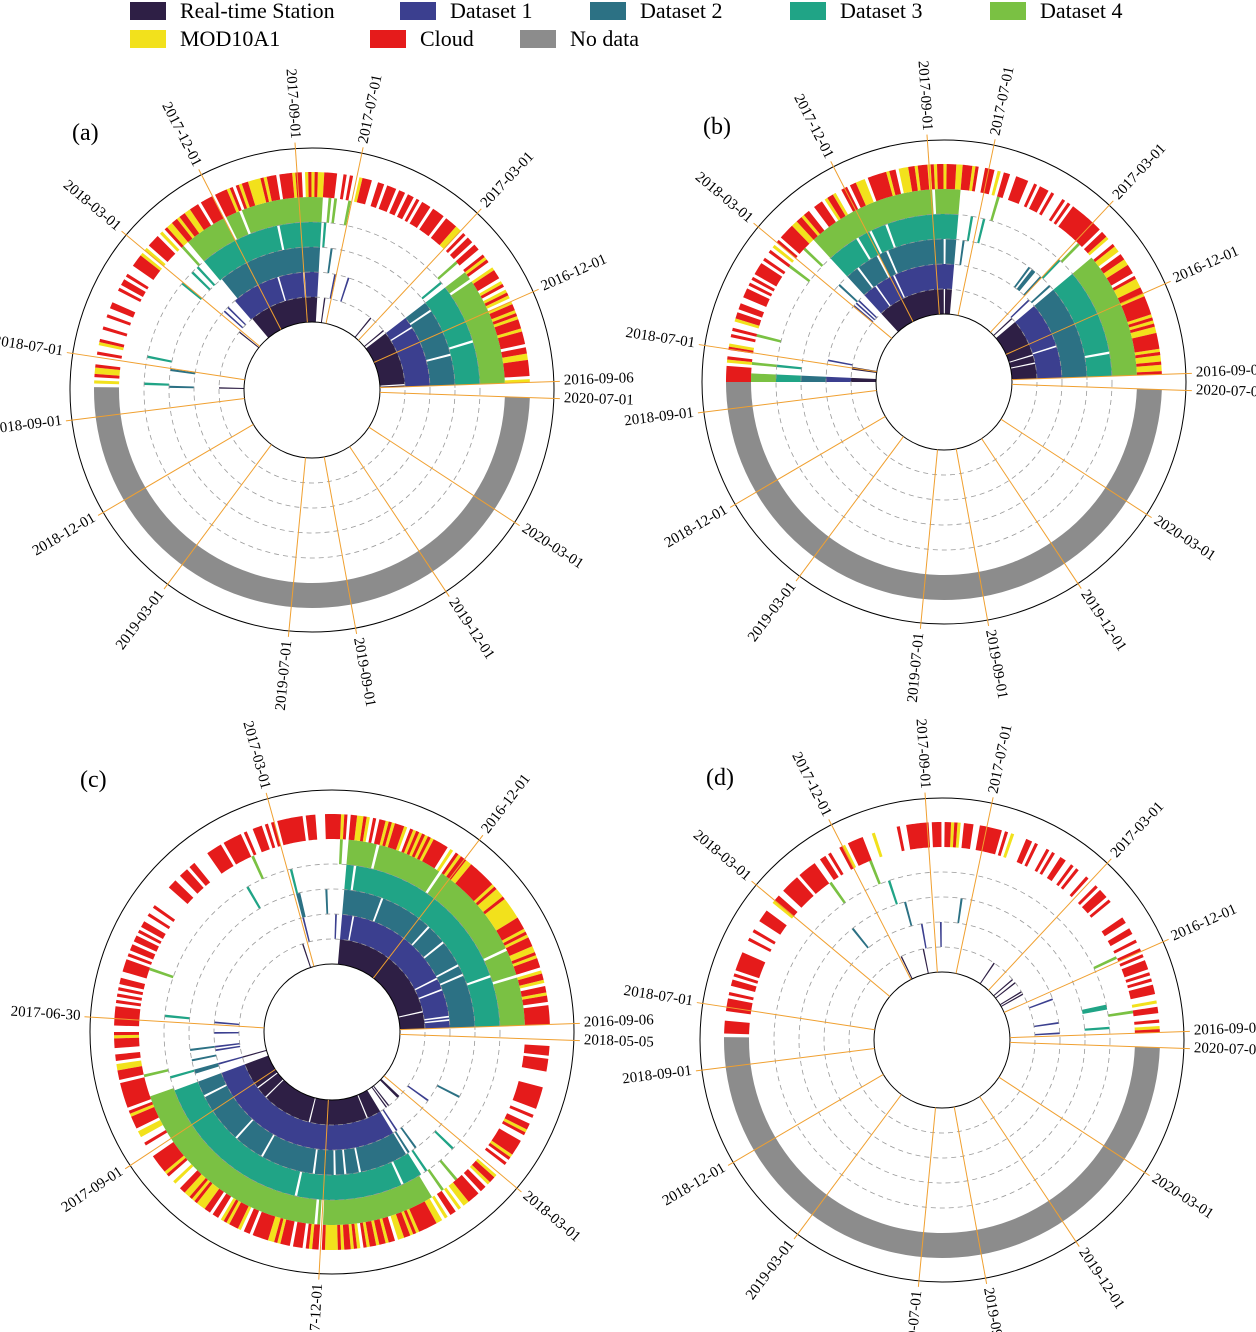 This screenshot has width=1256, height=1332. I want to click on legend-item-dataset-4: Dataset 4, so click(1056, 12).